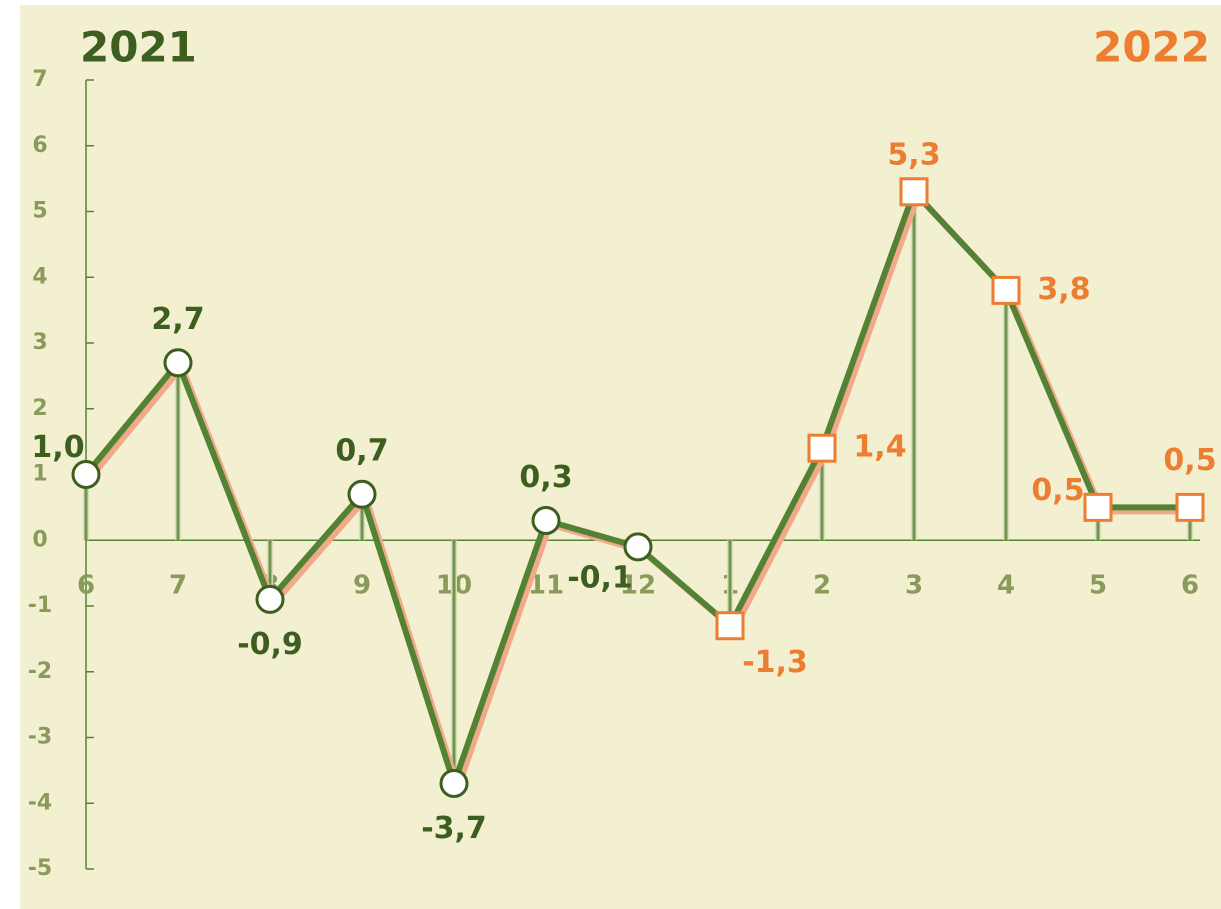 The height and width of the screenshot is (909, 1221). Describe the element at coordinates (39, 211) in the screenshot. I see `y-tick-label: 5` at that location.